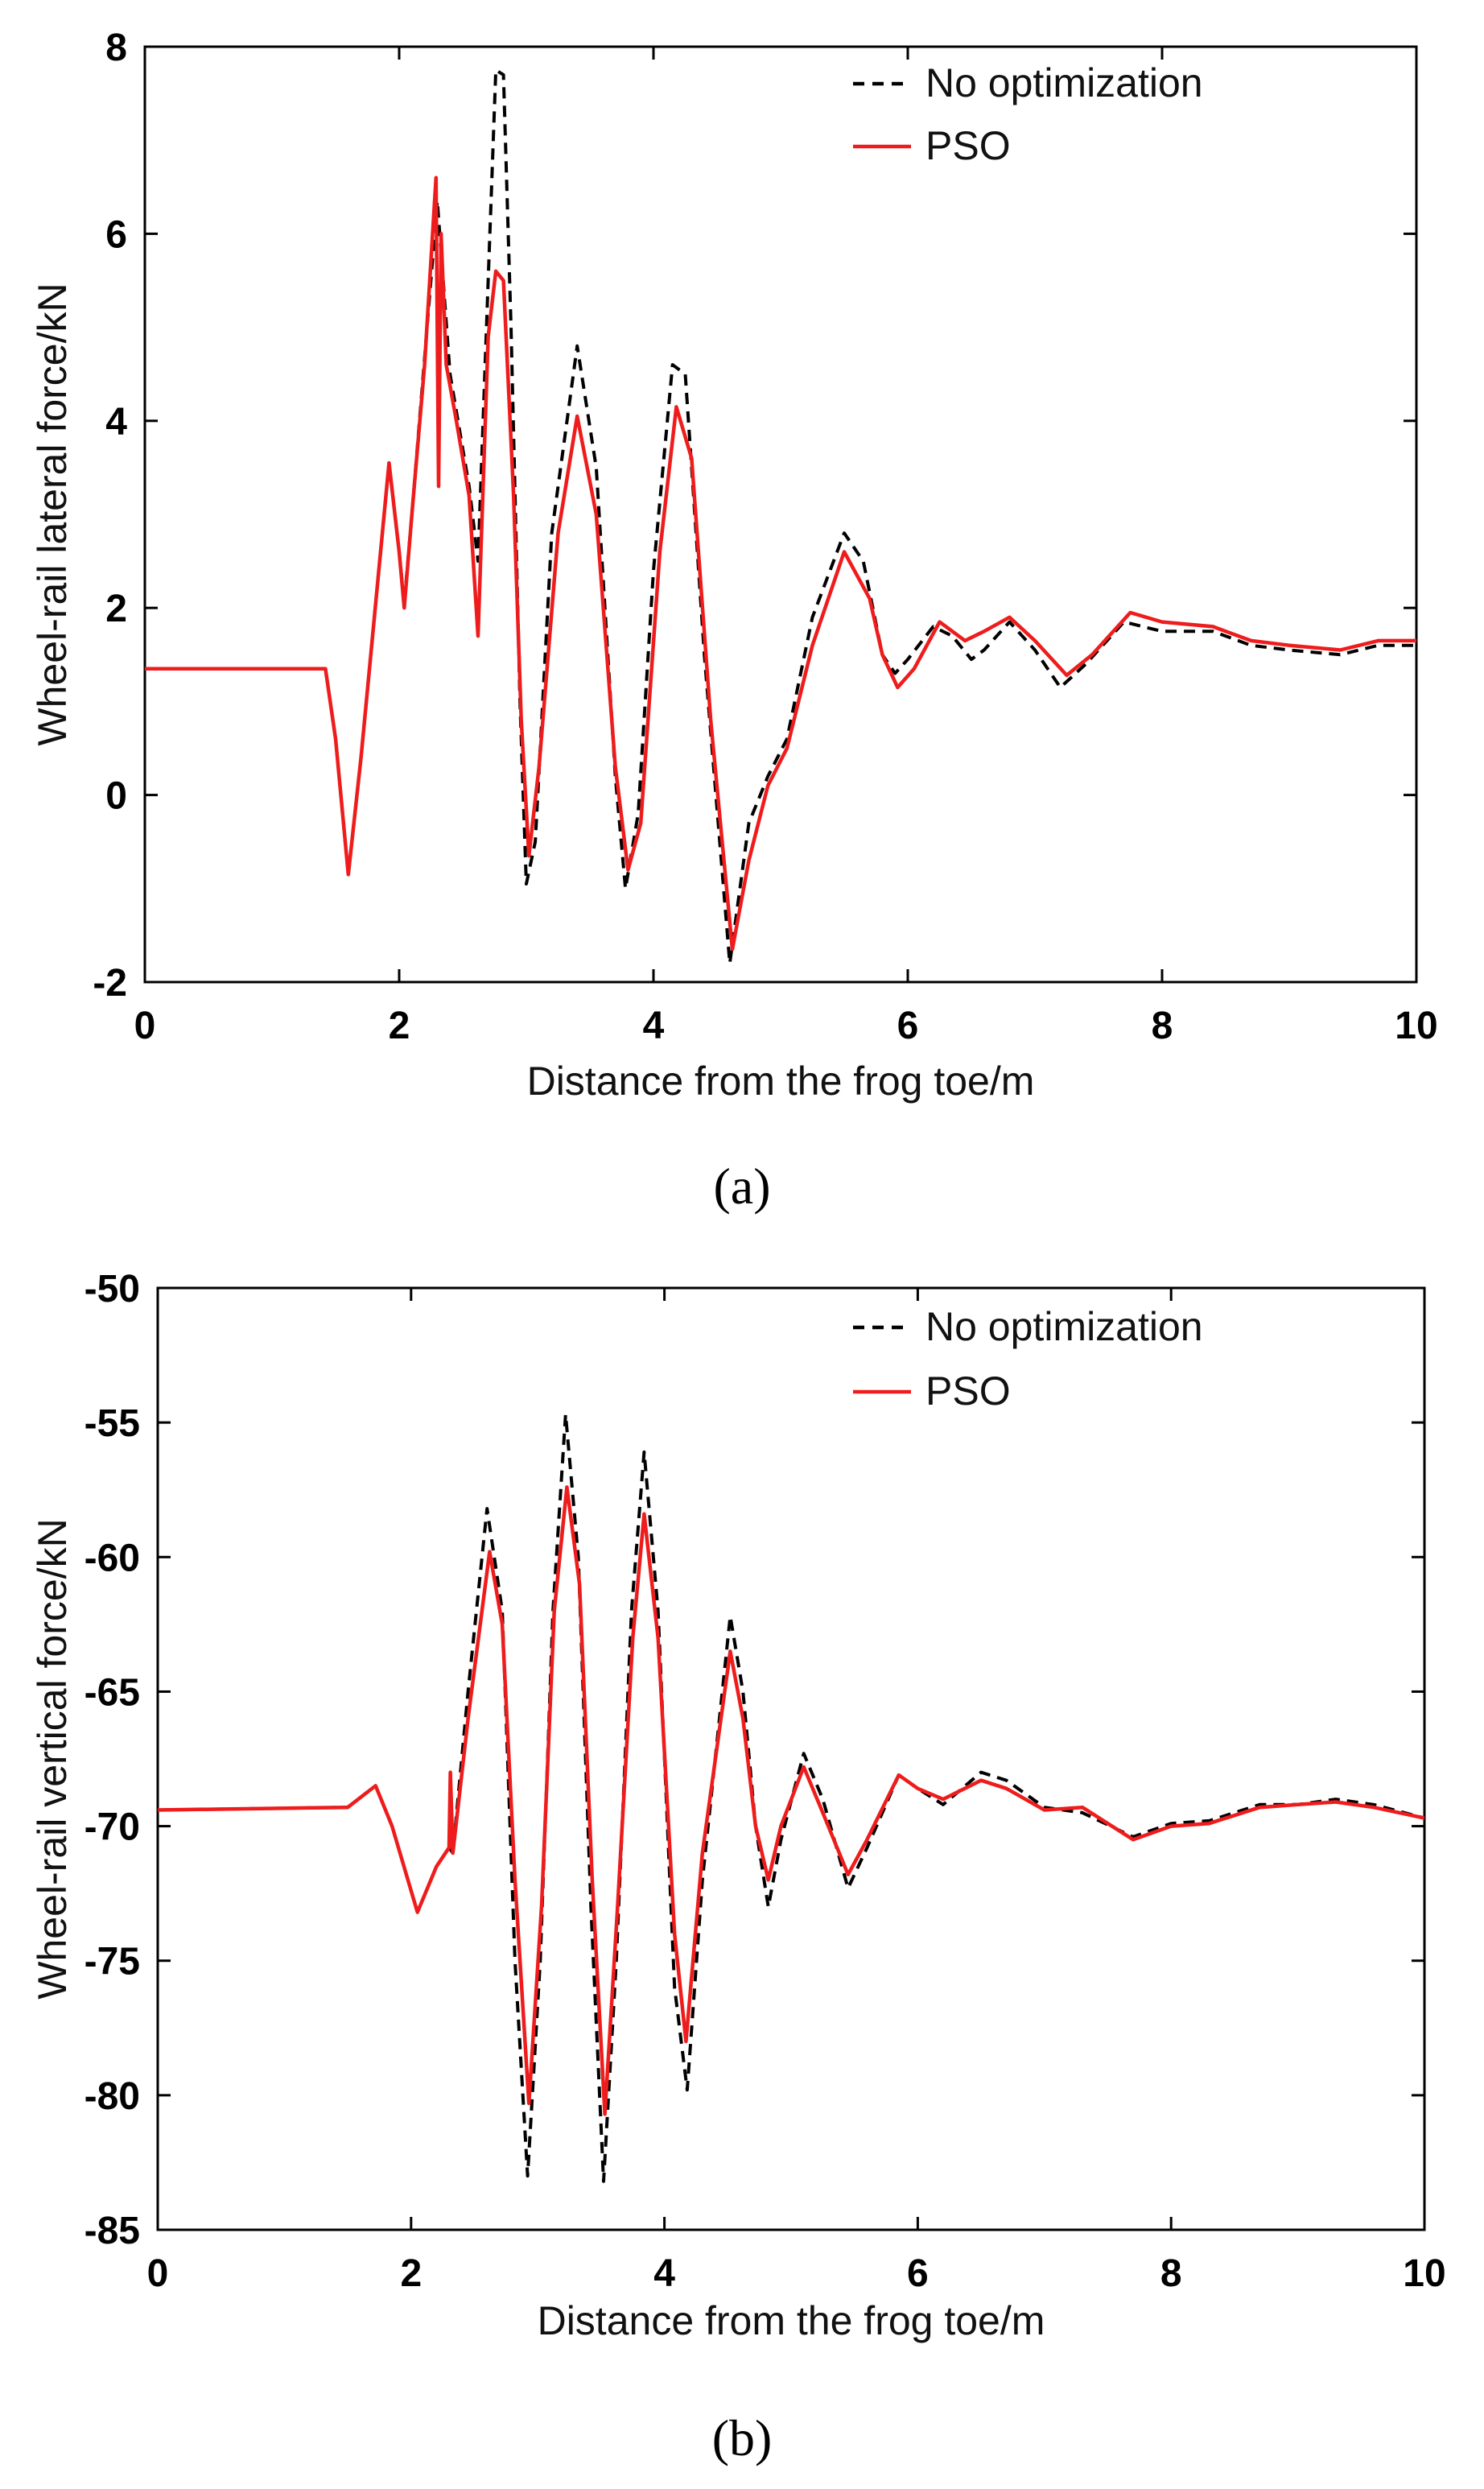 The height and width of the screenshot is (2489, 1484). What do you see at coordinates (52, 514) in the screenshot?
I see `y-axis-label: Wheel-rail lateral force/kN` at bounding box center [52, 514].